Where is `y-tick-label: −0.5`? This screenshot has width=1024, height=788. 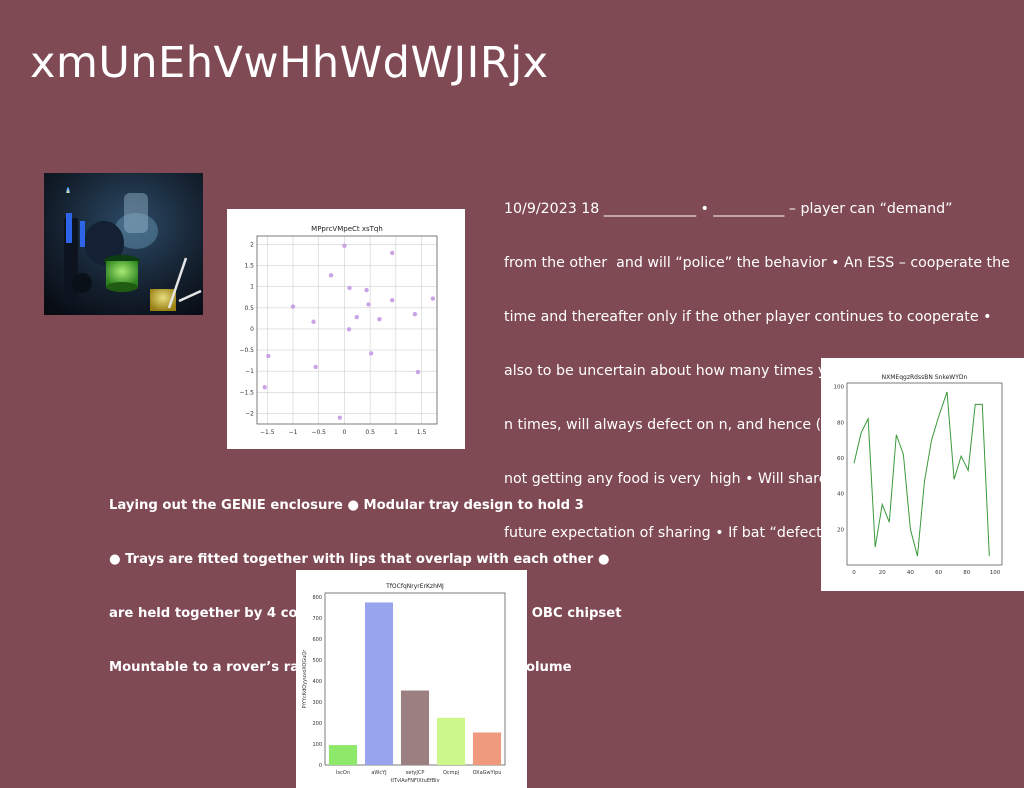 y-tick-label: −0.5 is located at coordinates (246, 350).